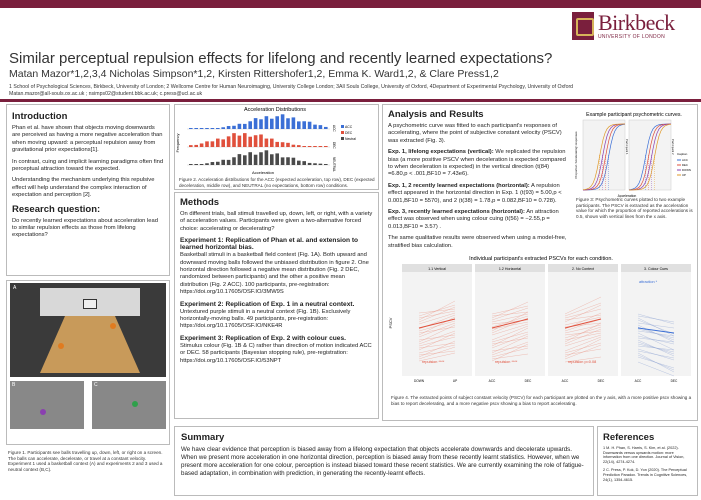  Describe the element at coordinates (632, 26) in the screenshot. I see `birkbeck-logo: Birkbeck UNIVERSITY OF LONDON` at that location.